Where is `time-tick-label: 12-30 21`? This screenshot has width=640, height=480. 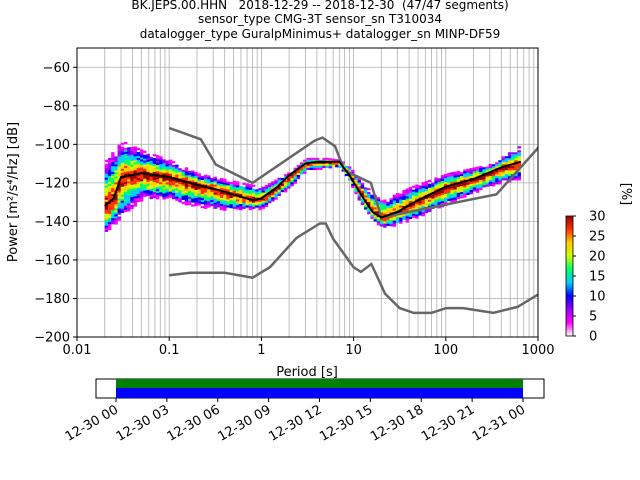 time-tick-label: 12-30 21 is located at coordinates (448, 423).